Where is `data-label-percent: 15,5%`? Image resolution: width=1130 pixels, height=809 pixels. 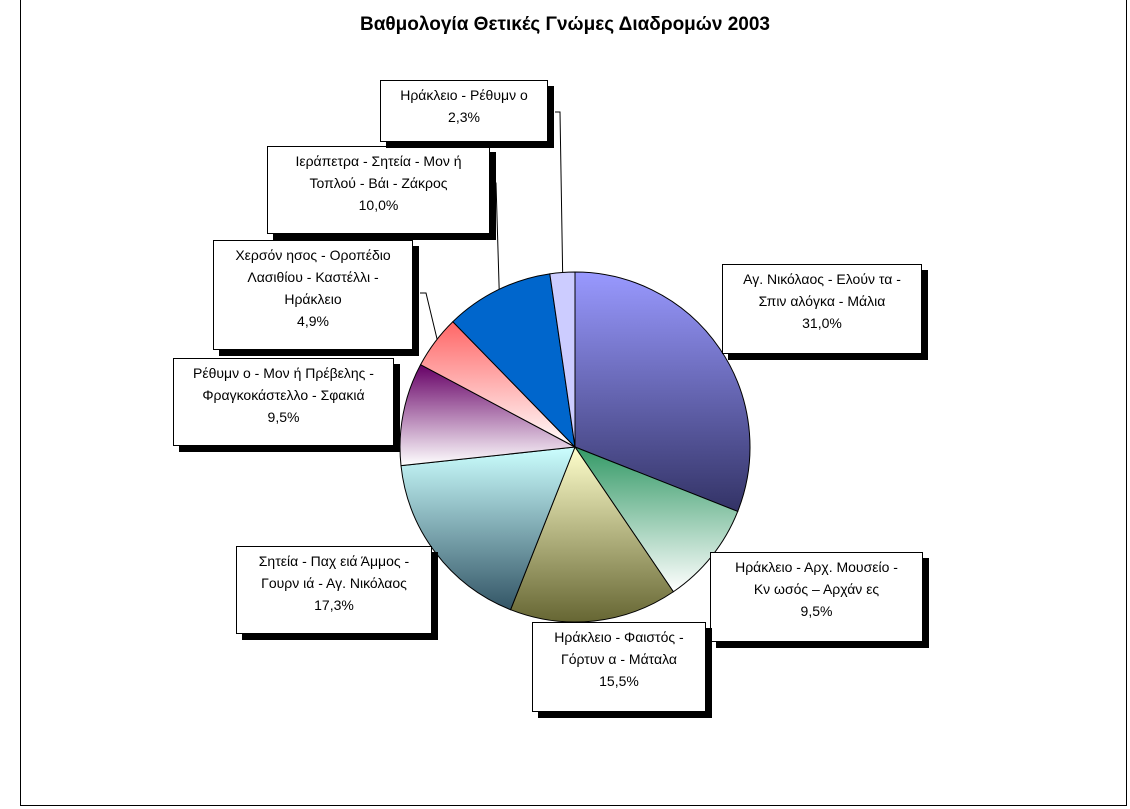 data-label-percent: 15,5% is located at coordinates (619, 681).